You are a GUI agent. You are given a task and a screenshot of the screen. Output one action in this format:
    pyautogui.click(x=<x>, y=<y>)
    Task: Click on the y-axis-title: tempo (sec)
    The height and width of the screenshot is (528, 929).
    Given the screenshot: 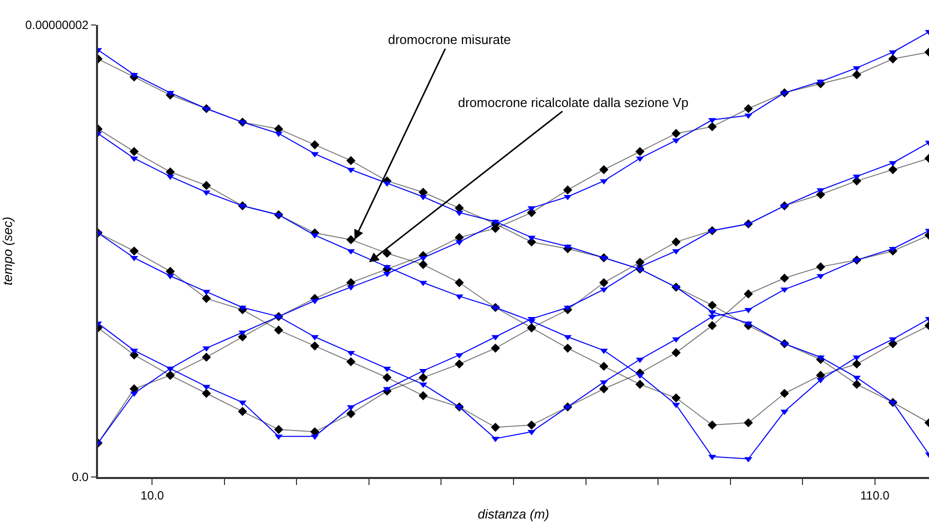 What is the action you would take?
    pyautogui.click(x=7, y=251)
    